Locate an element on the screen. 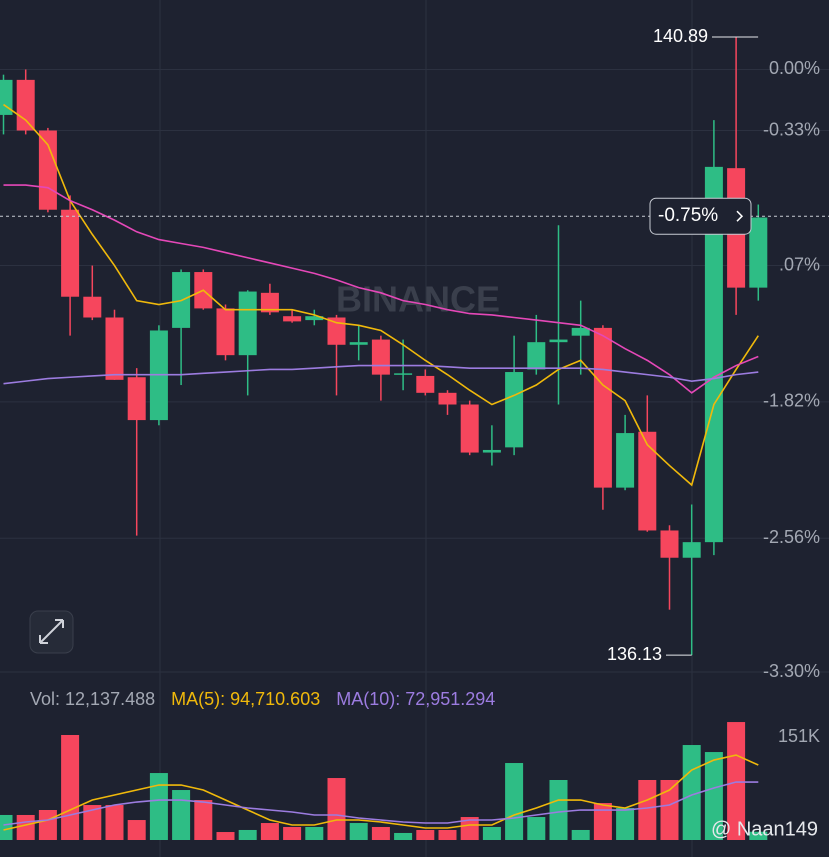  current-label: -0.75% is located at coordinates (688, 215).